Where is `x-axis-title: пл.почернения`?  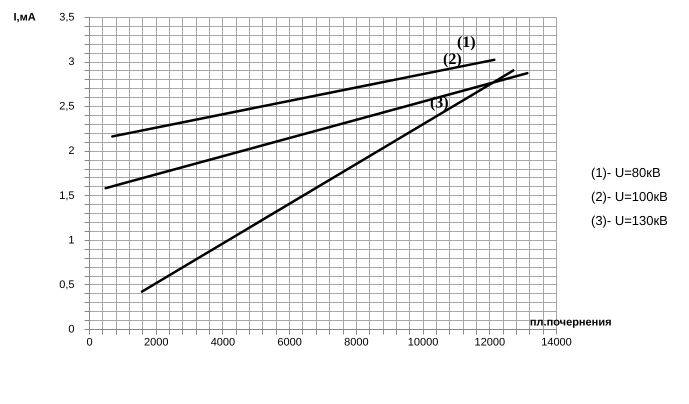
x-axis-title: пл.почернения is located at coordinates (571, 322).